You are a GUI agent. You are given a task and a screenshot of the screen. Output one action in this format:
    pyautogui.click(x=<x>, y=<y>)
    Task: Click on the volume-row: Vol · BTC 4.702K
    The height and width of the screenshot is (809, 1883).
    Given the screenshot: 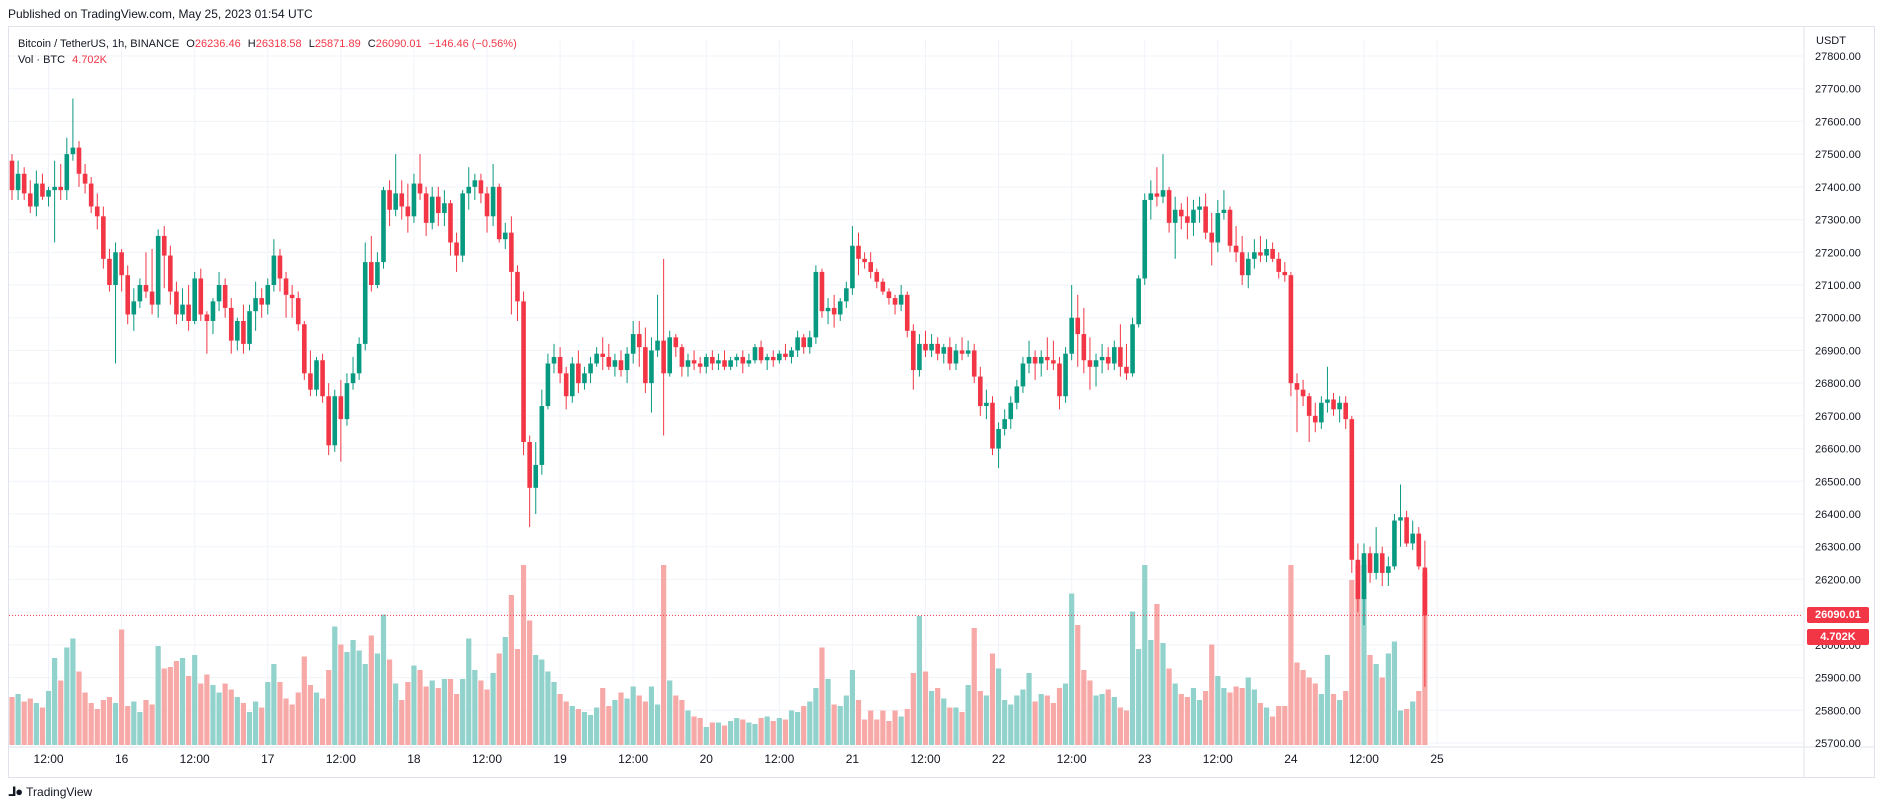 What is the action you would take?
    pyautogui.click(x=267, y=60)
    